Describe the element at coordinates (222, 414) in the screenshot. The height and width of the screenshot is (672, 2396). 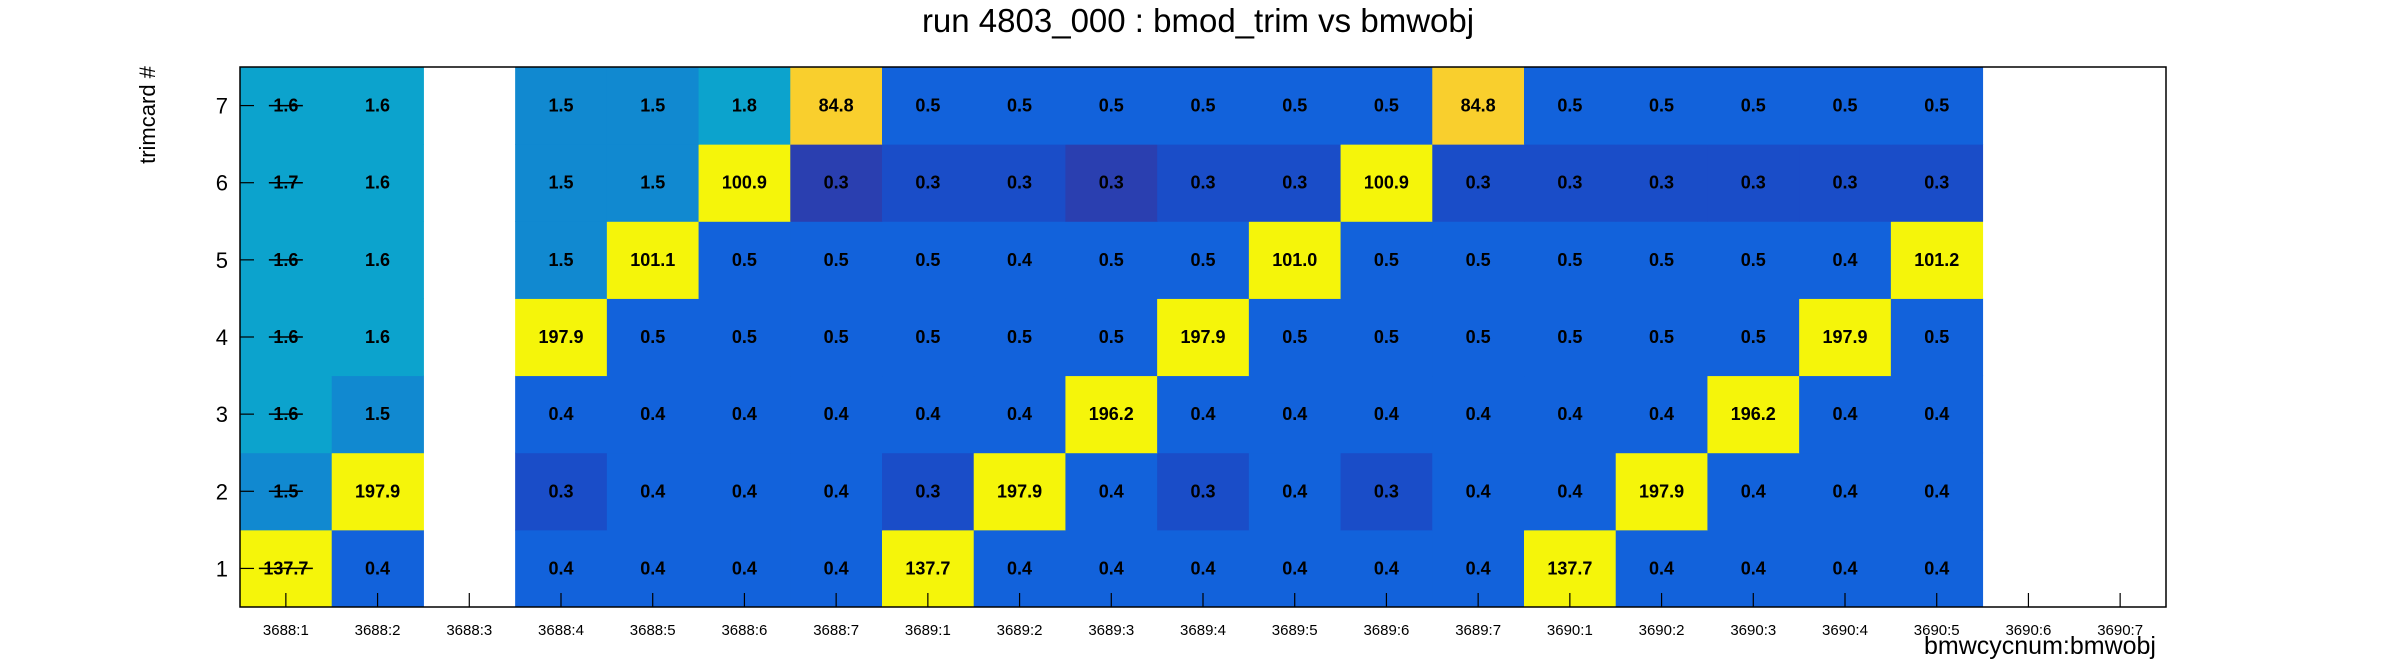
I see `y-tick-label: 3` at that location.